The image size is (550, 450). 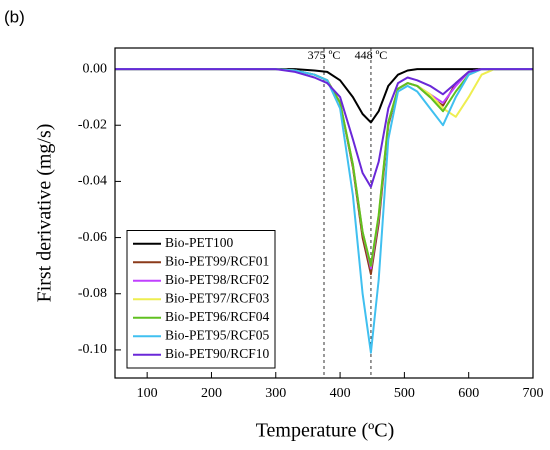 I want to click on legend-label: Bio-PET97/RCF03, so click(x=217, y=297).